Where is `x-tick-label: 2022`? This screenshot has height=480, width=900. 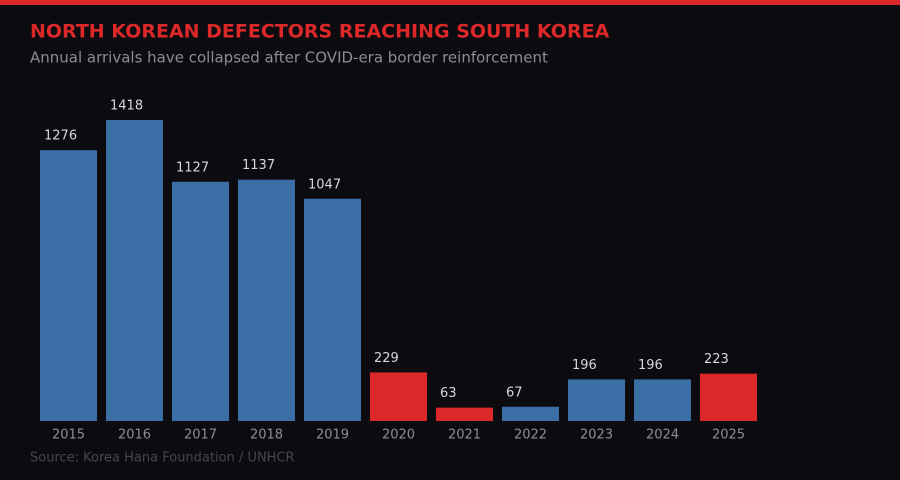 x-tick-label: 2022 is located at coordinates (530, 435).